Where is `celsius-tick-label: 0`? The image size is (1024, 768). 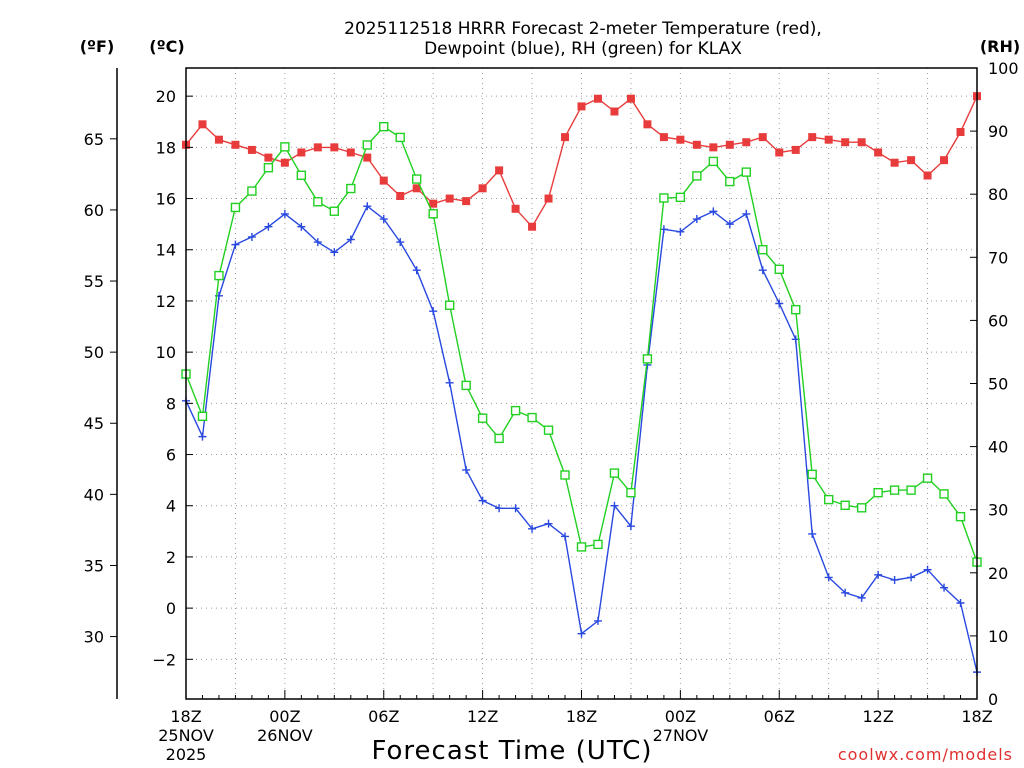 celsius-tick-label: 0 is located at coordinates (171, 608).